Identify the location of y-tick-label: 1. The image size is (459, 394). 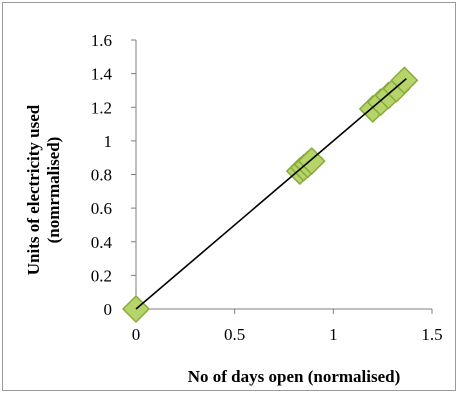
(108, 141).